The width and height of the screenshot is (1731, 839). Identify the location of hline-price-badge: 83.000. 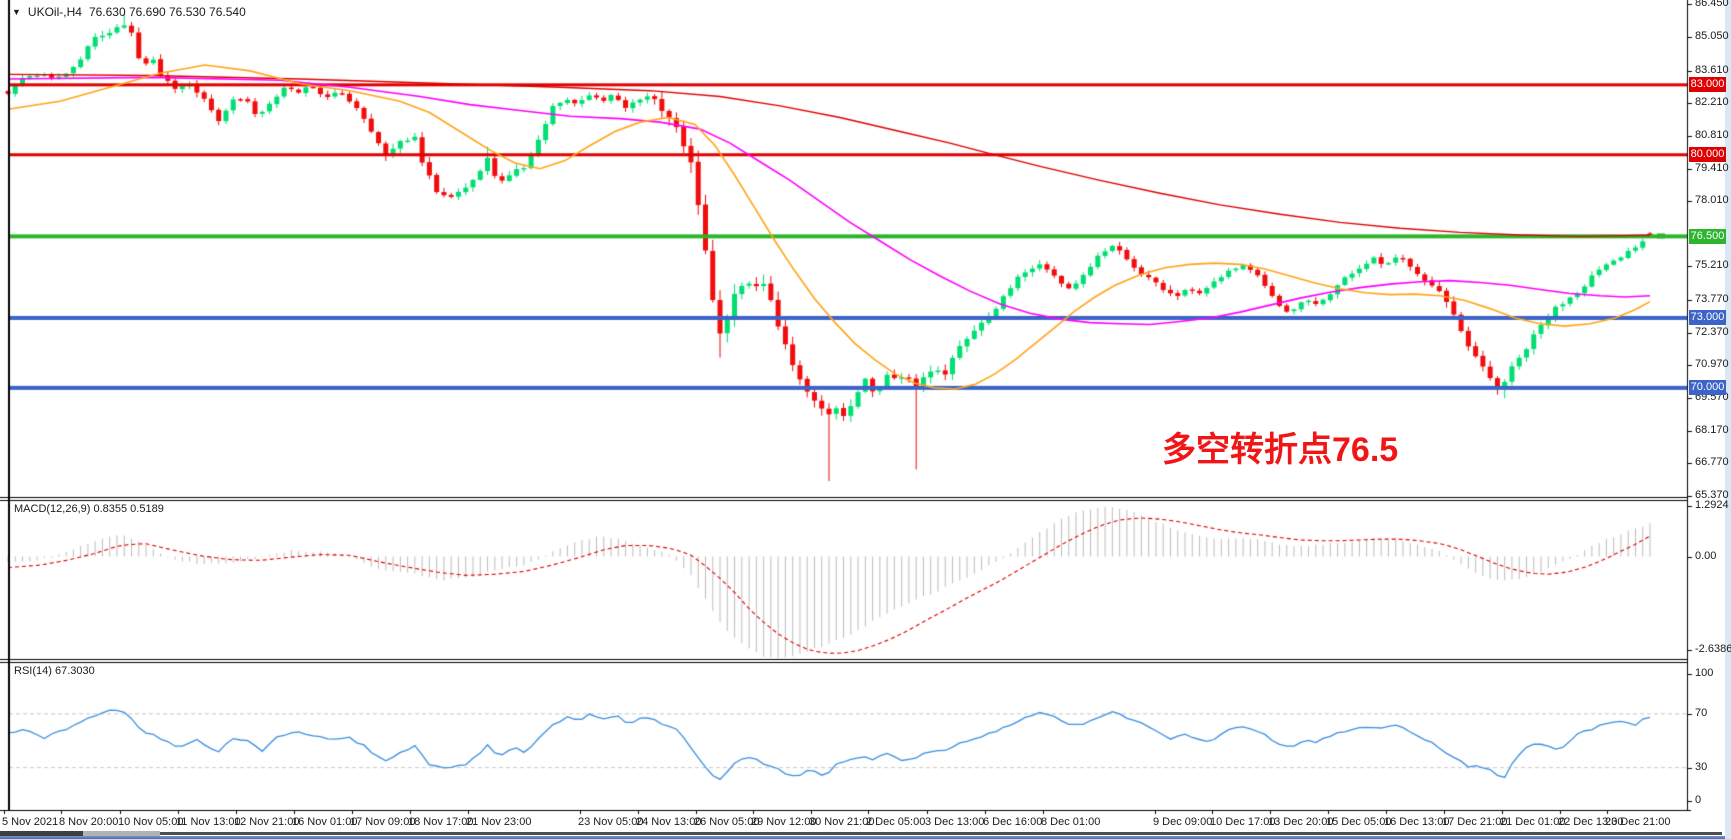
(1707, 85).